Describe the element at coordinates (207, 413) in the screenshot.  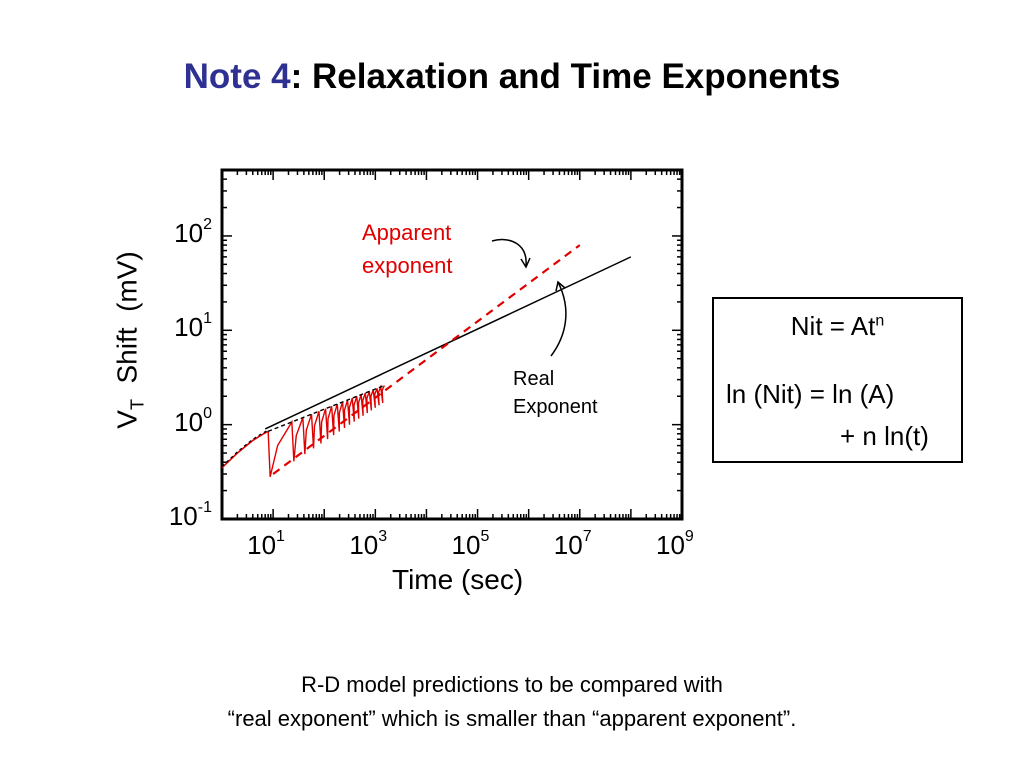
I see `tick-exponent: 0` at that location.